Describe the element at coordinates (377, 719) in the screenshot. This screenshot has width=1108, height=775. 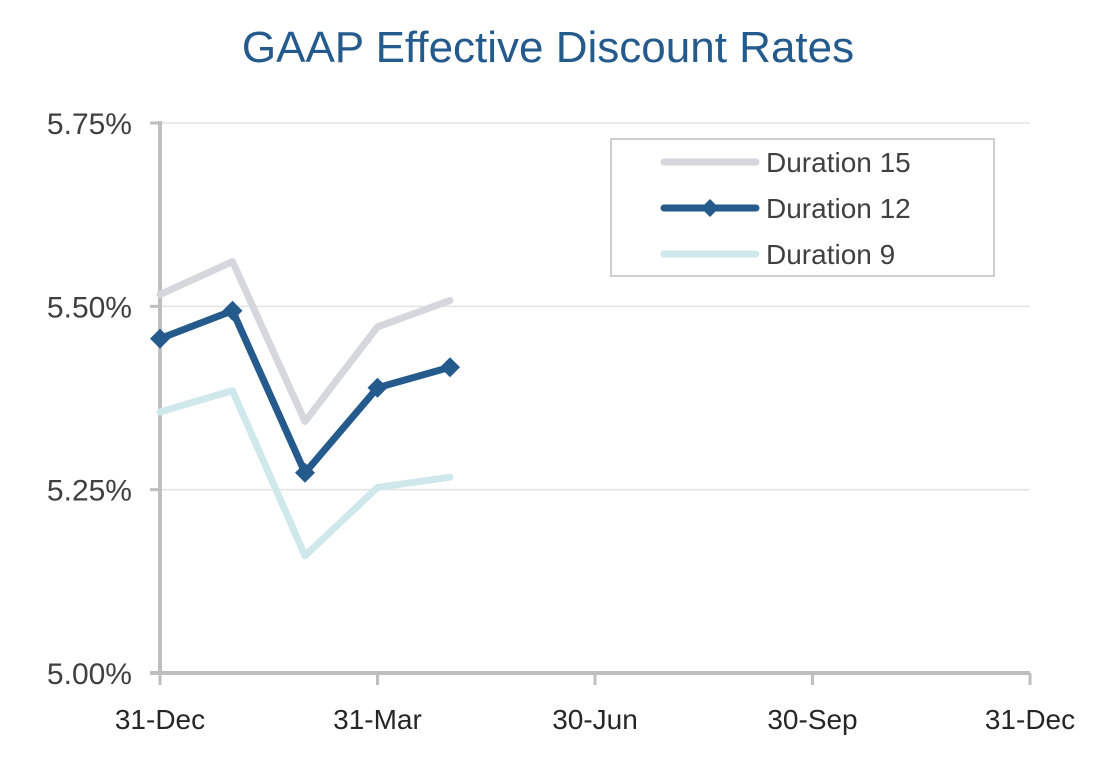
I see `x-tick-label: 31-Mar` at that location.